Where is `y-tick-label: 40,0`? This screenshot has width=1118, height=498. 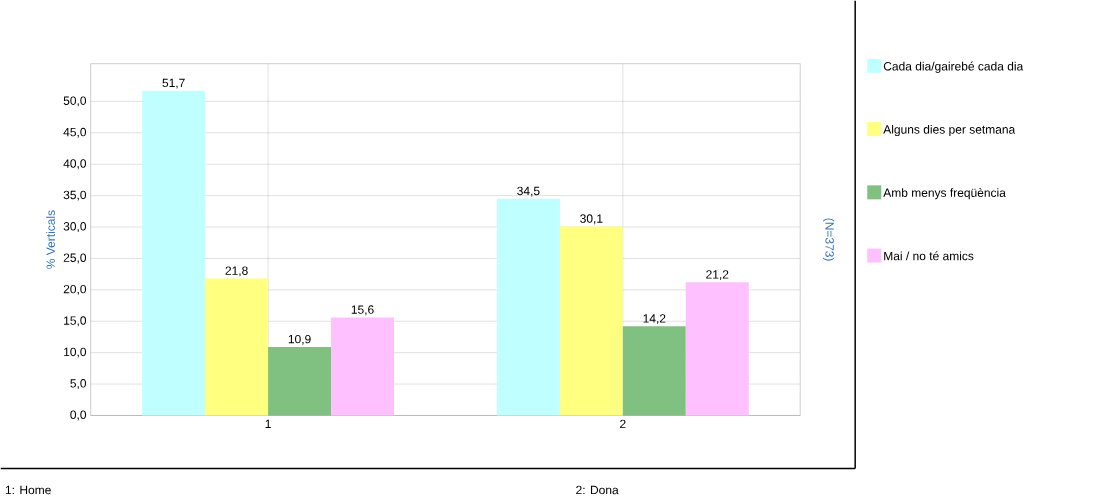 y-tick-label: 40,0 is located at coordinates (75, 164).